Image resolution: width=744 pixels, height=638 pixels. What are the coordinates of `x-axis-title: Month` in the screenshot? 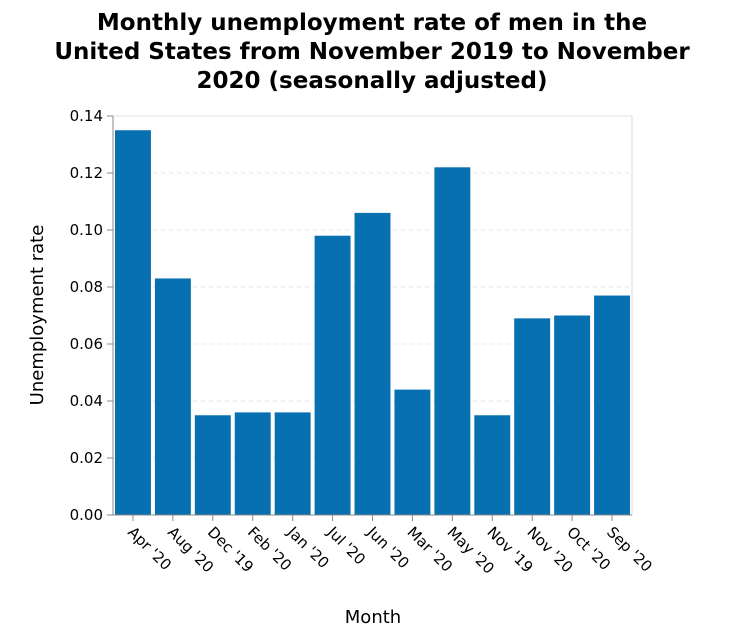 It's located at (373, 617).